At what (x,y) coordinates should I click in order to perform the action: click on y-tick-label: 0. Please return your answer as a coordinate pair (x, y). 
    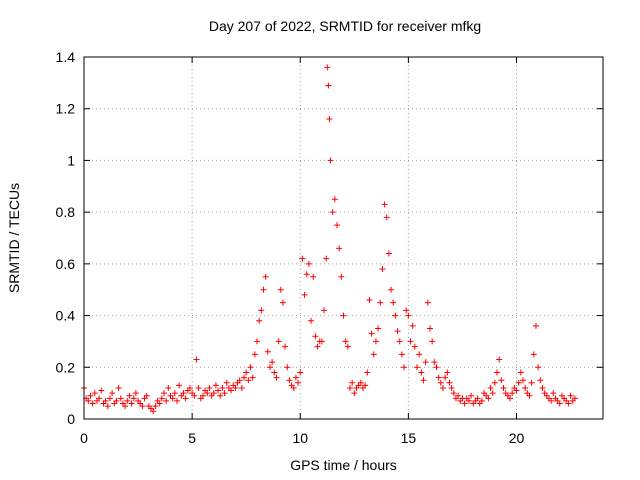
    Looking at the image, I should click on (71, 419).